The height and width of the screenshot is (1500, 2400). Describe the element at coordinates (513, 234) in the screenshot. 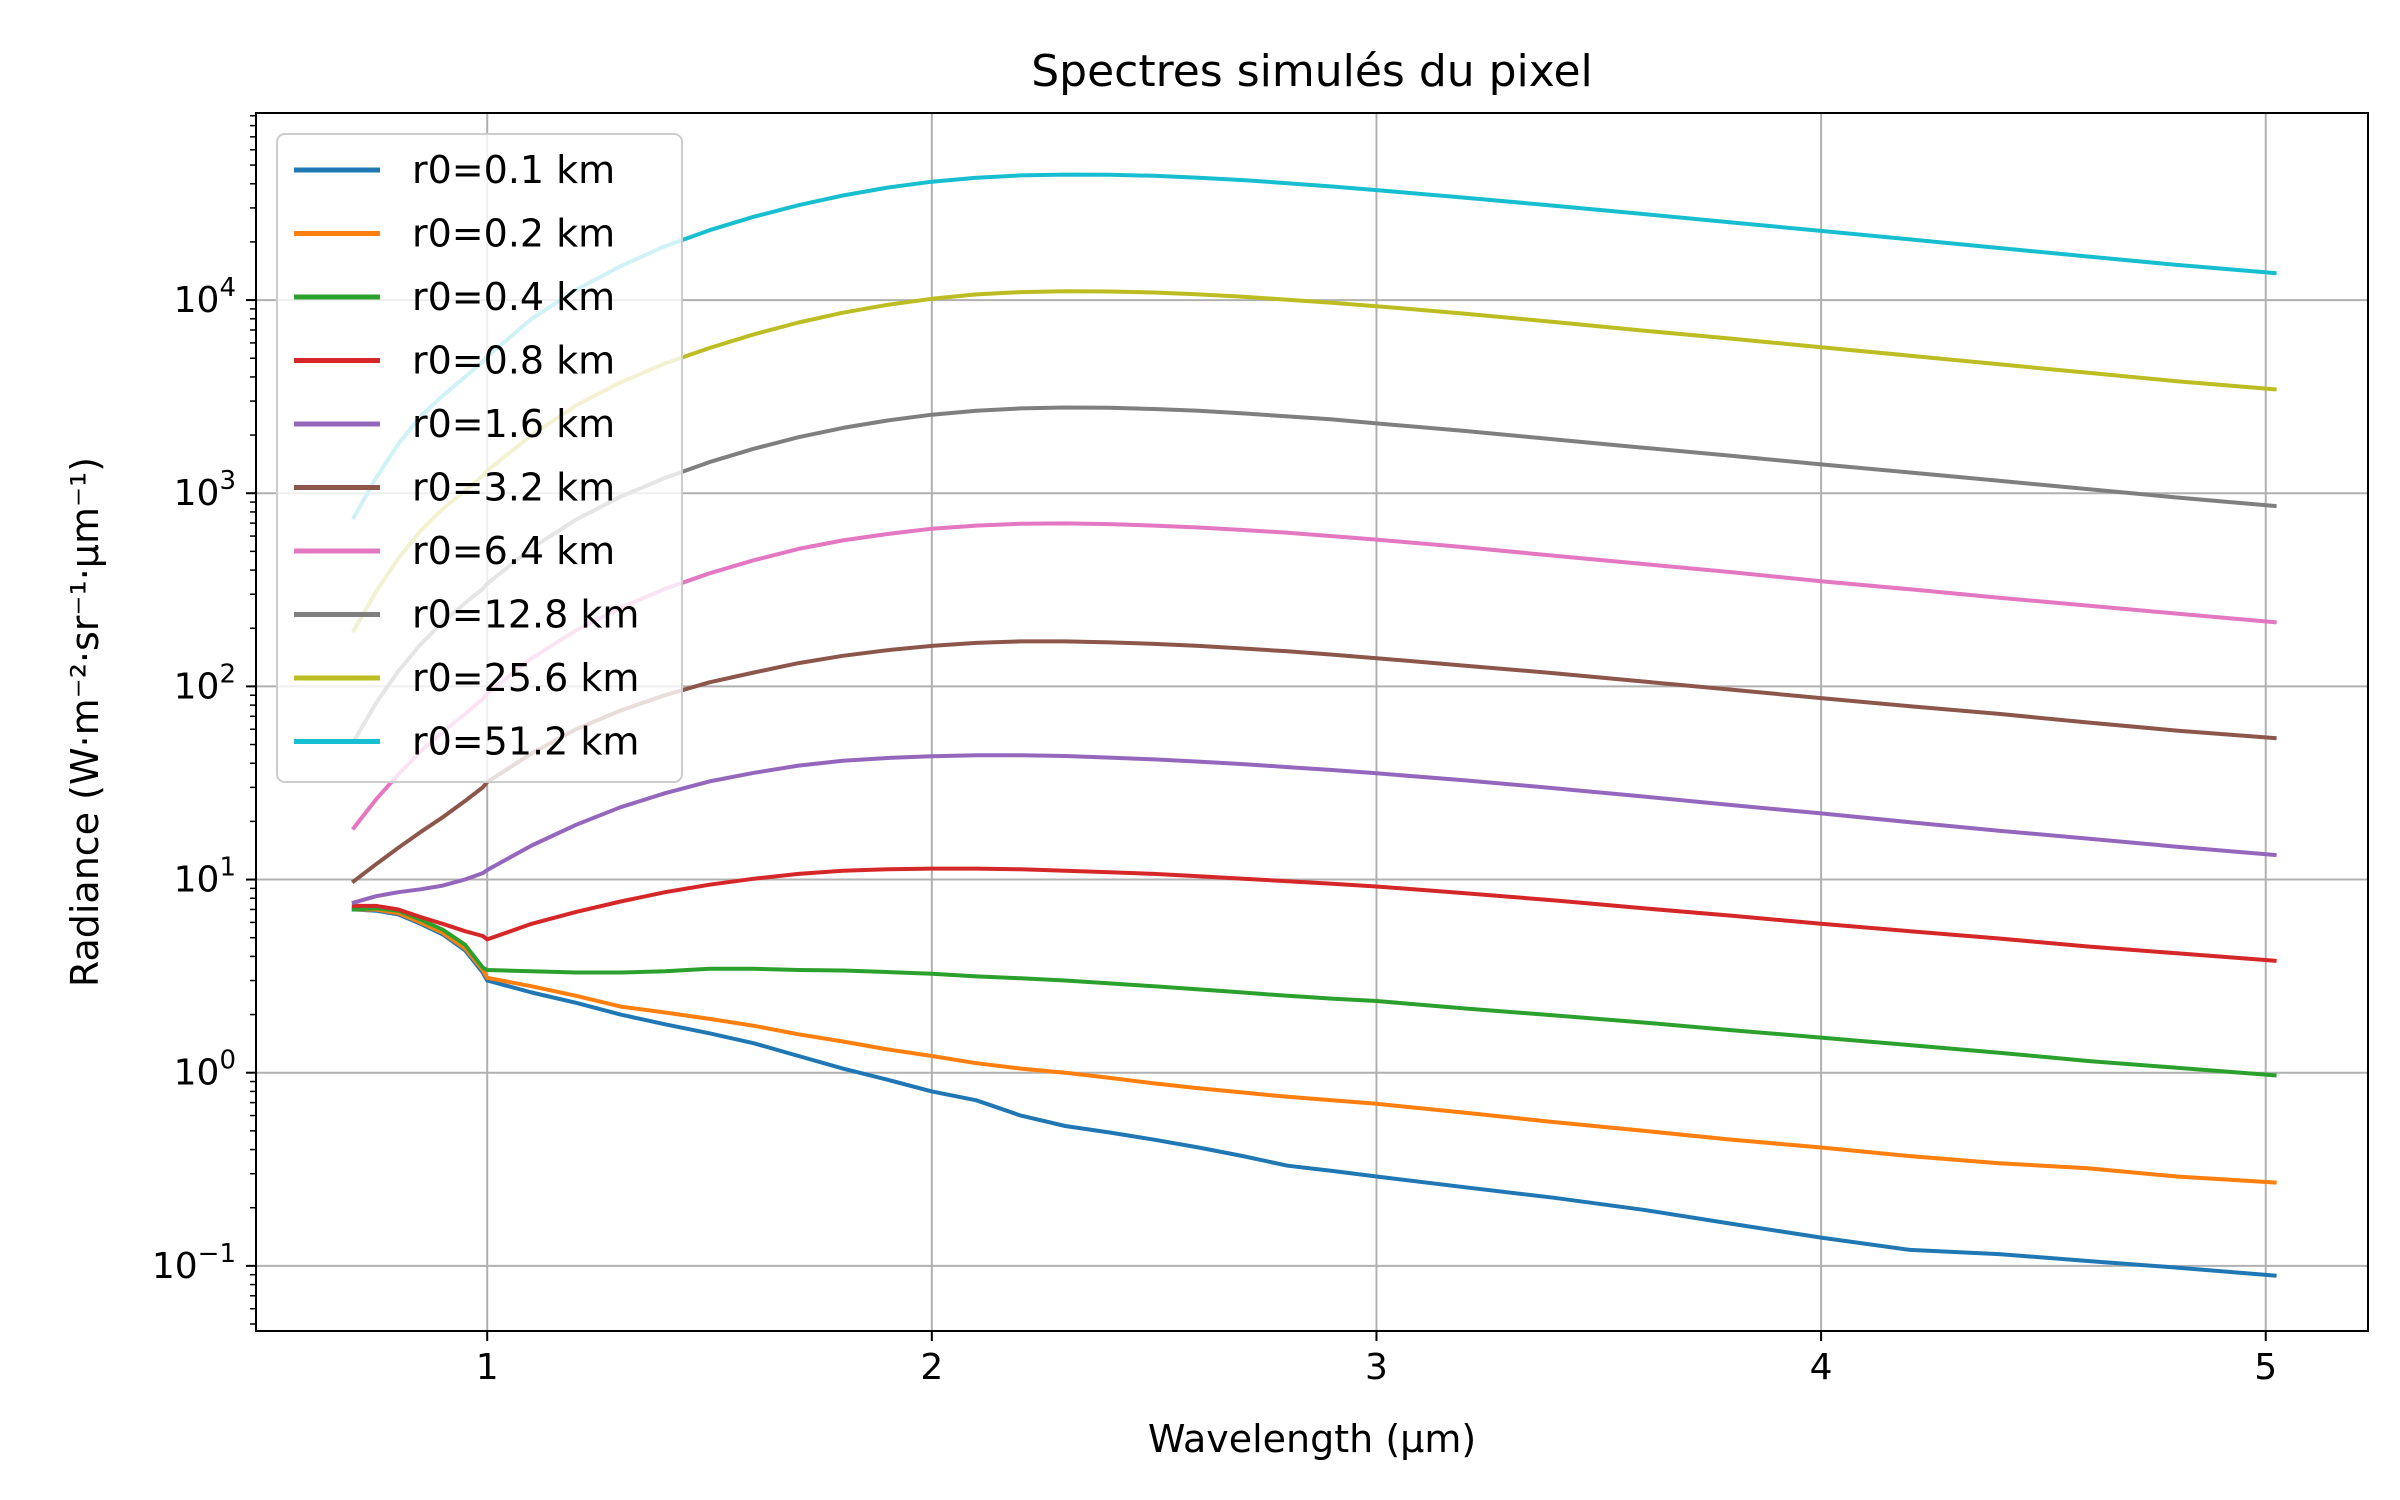

I see `legend-label: r0=0.2 km` at that location.